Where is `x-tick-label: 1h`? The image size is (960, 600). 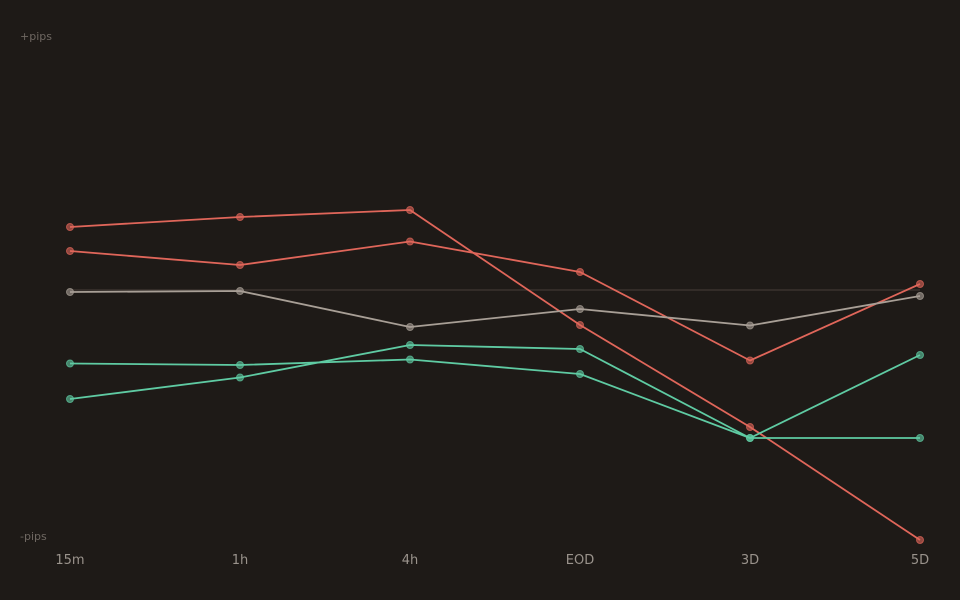
x-tick-label: 1h is located at coordinates (240, 560).